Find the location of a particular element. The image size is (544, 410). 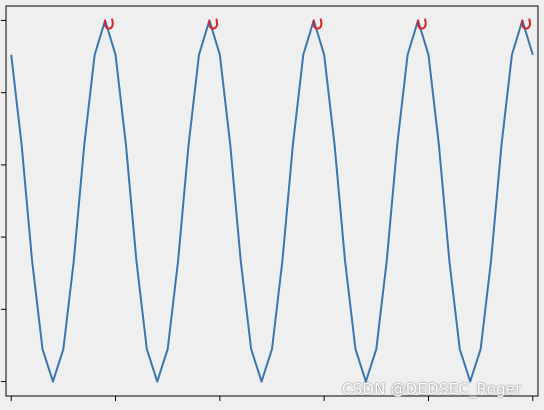

watermark: CSDN @DEDSEC_Roger is located at coordinates (432, 389).